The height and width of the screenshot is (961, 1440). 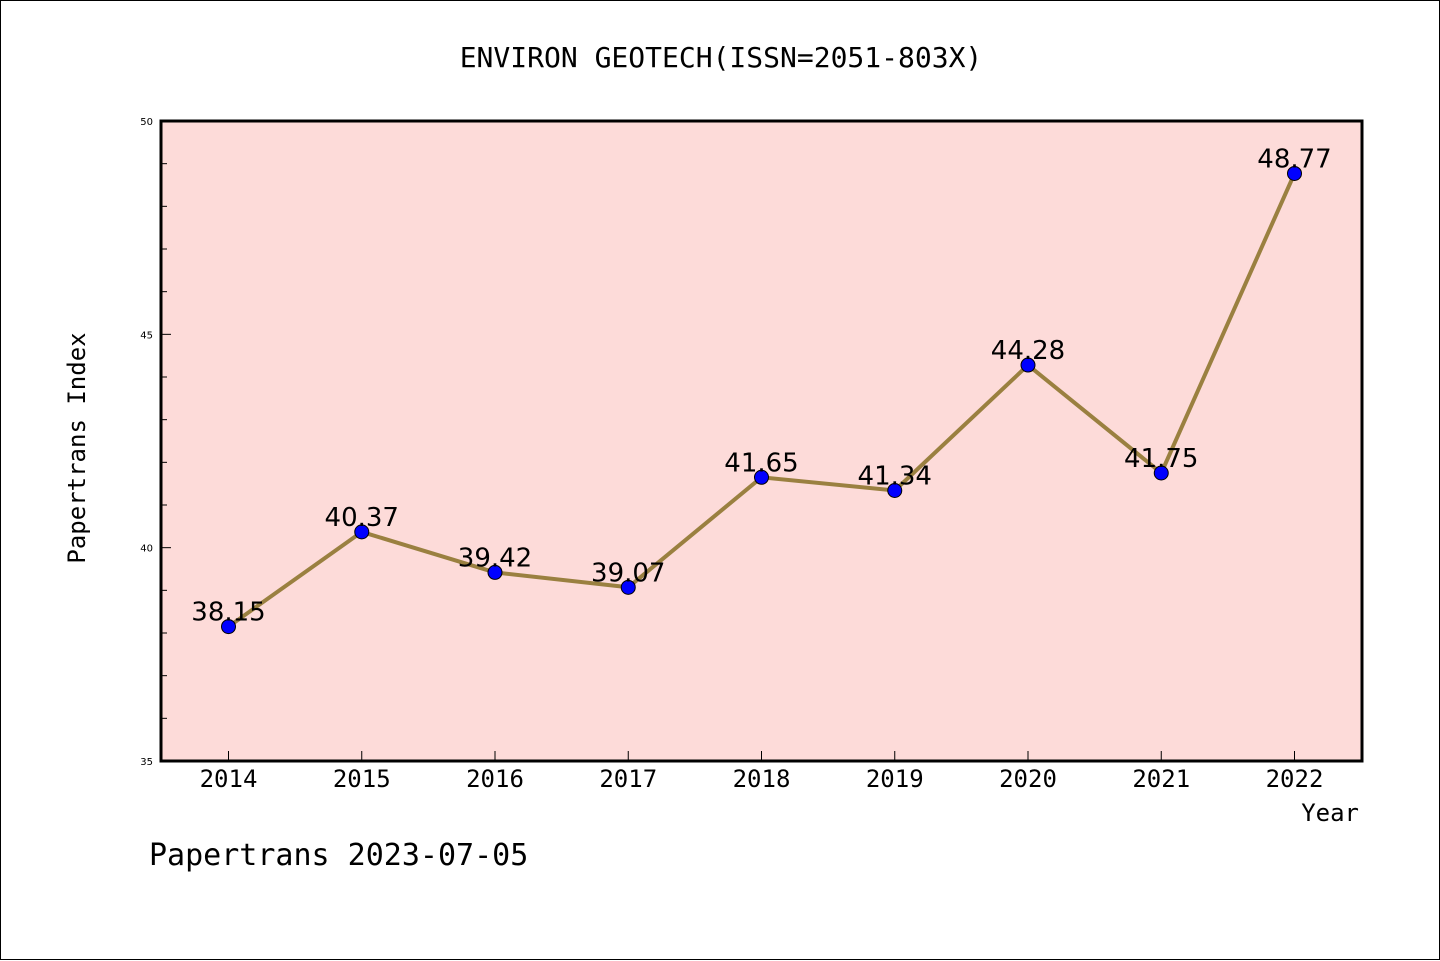 What do you see at coordinates (77, 447) in the screenshot?
I see `y-axis-label: Papertrans Index` at bounding box center [77, 447].